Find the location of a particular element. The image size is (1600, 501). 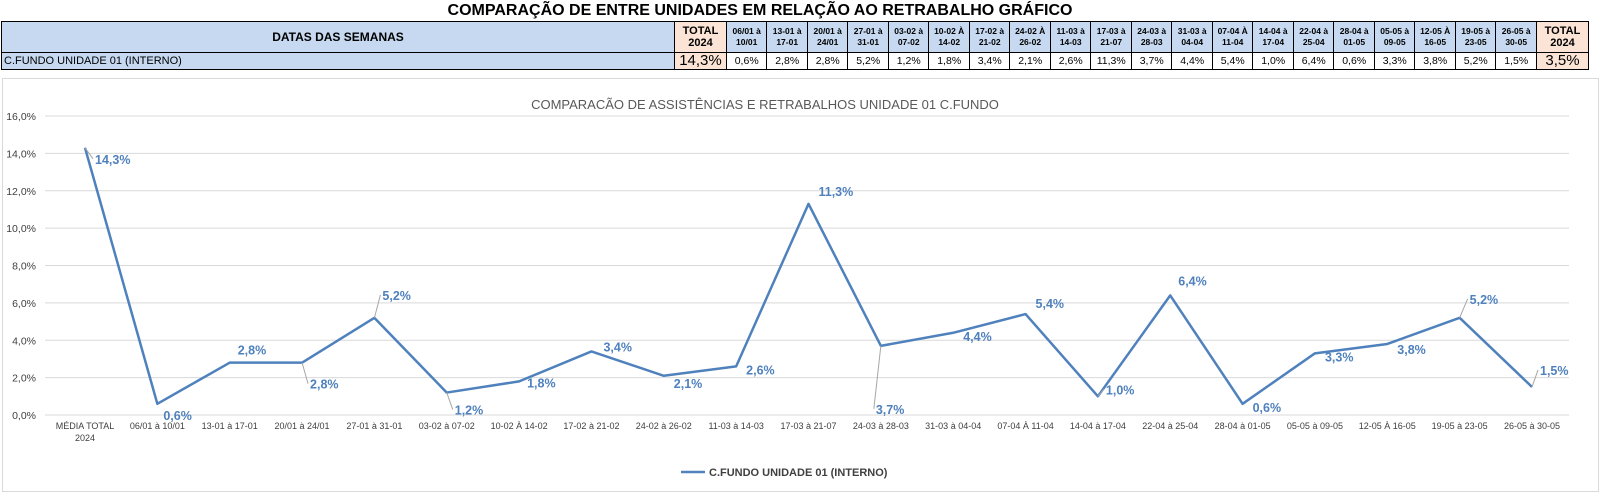

week-header: 12-05 À 16-05 is located at coordinates (1435, 37).